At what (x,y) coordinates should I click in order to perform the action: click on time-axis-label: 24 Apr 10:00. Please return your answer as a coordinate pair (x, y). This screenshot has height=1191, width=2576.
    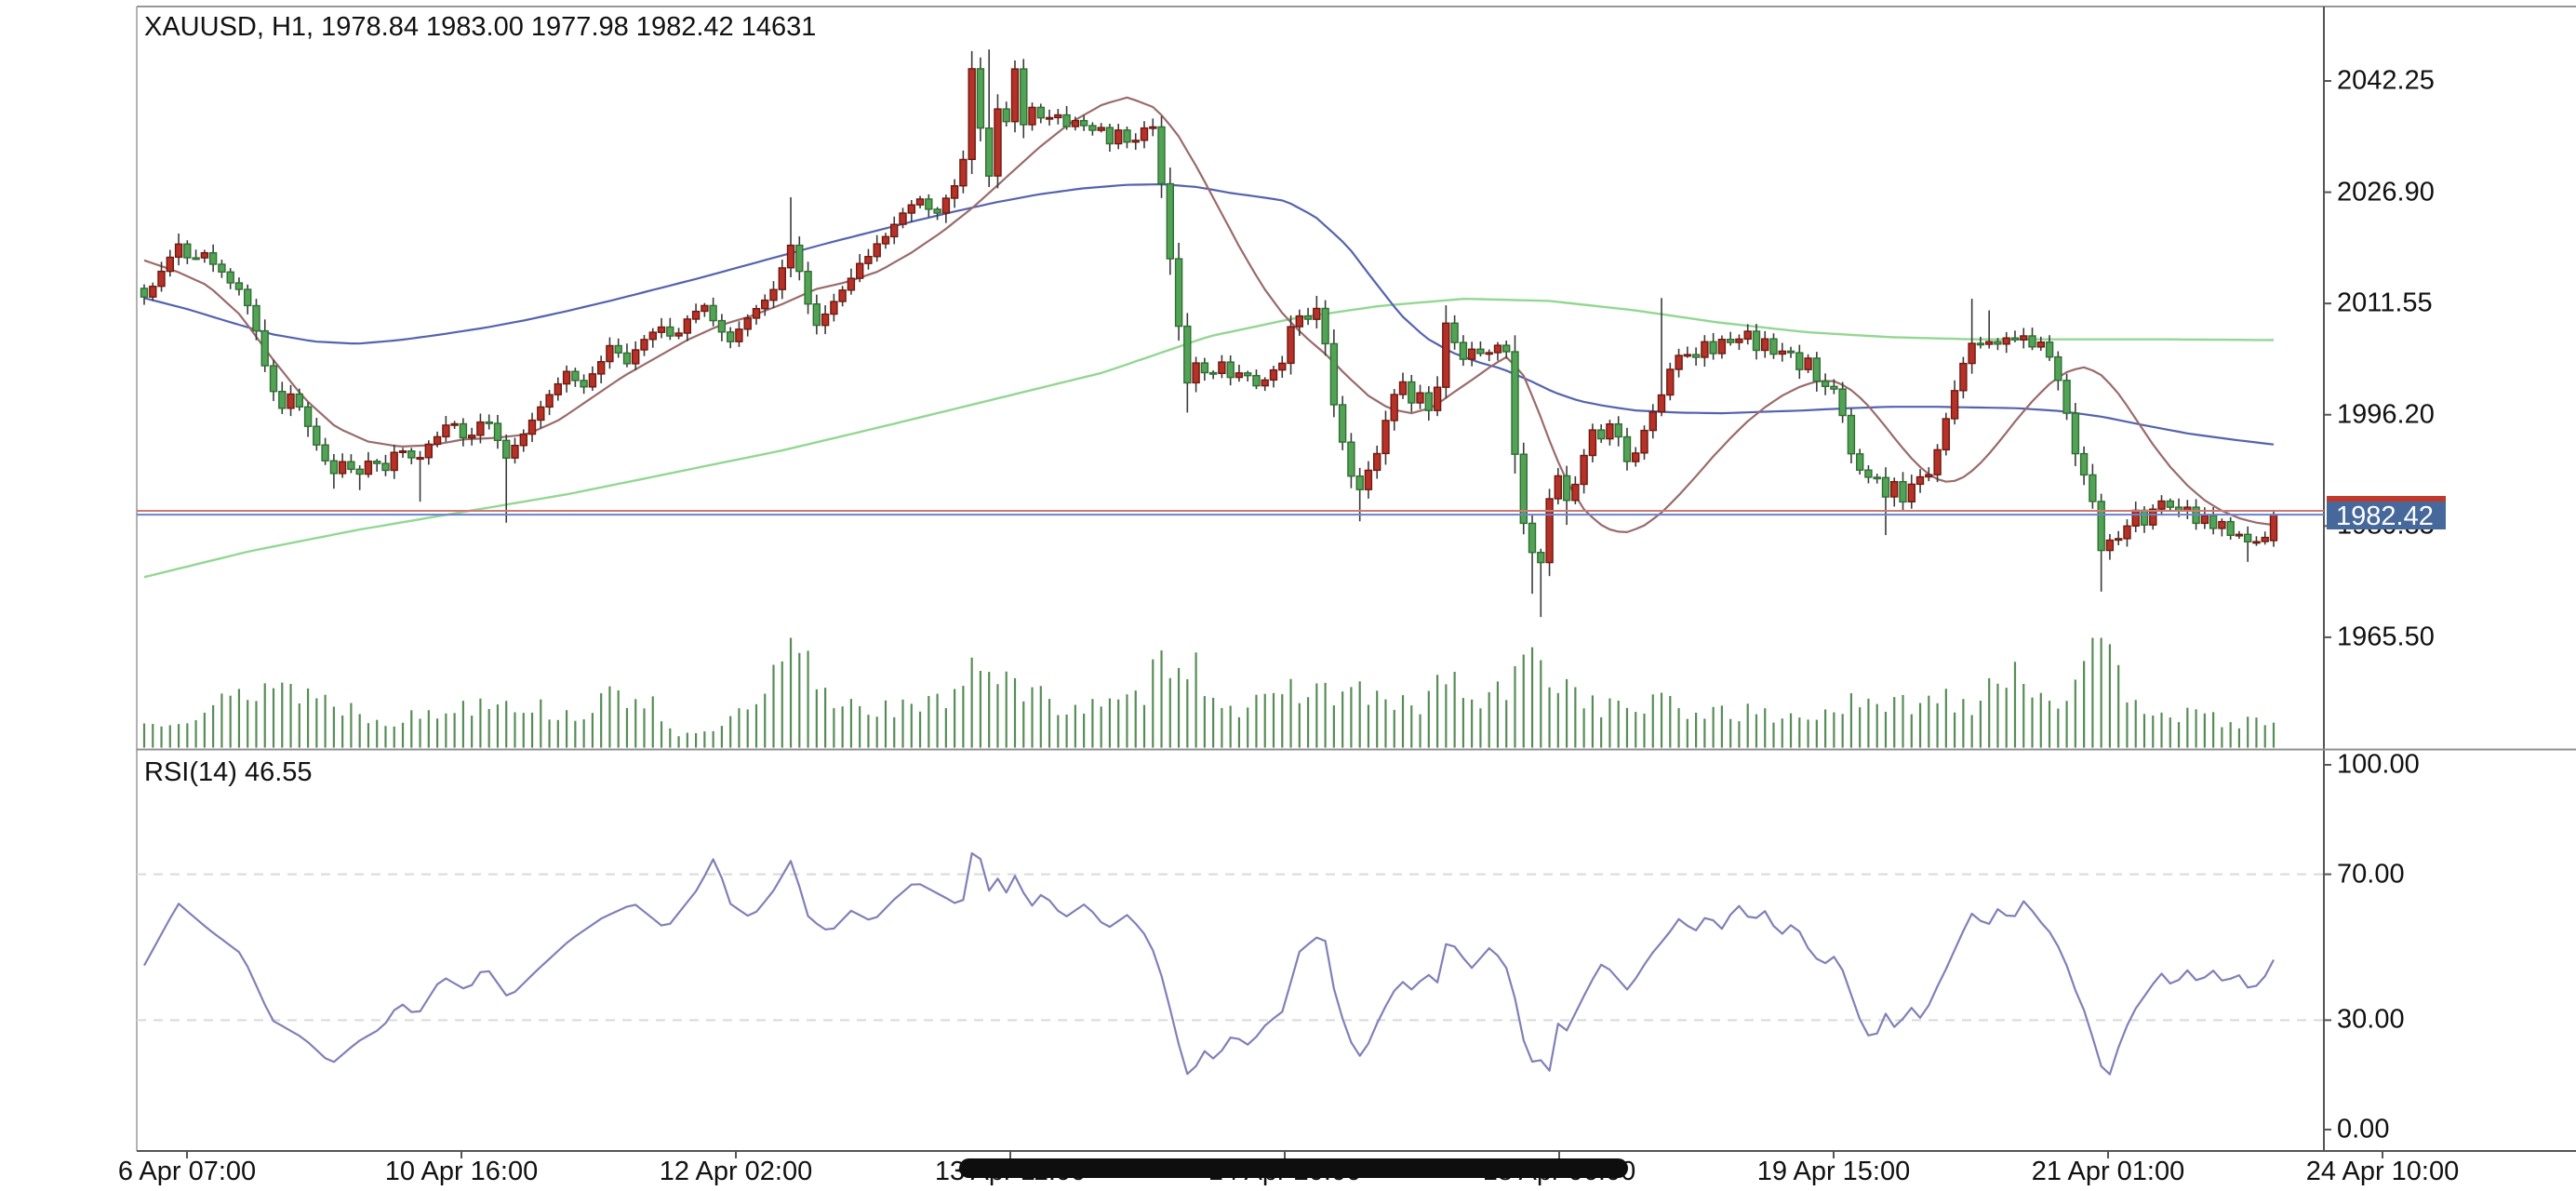
    Looking at the image, I should click on (2382, 1171).